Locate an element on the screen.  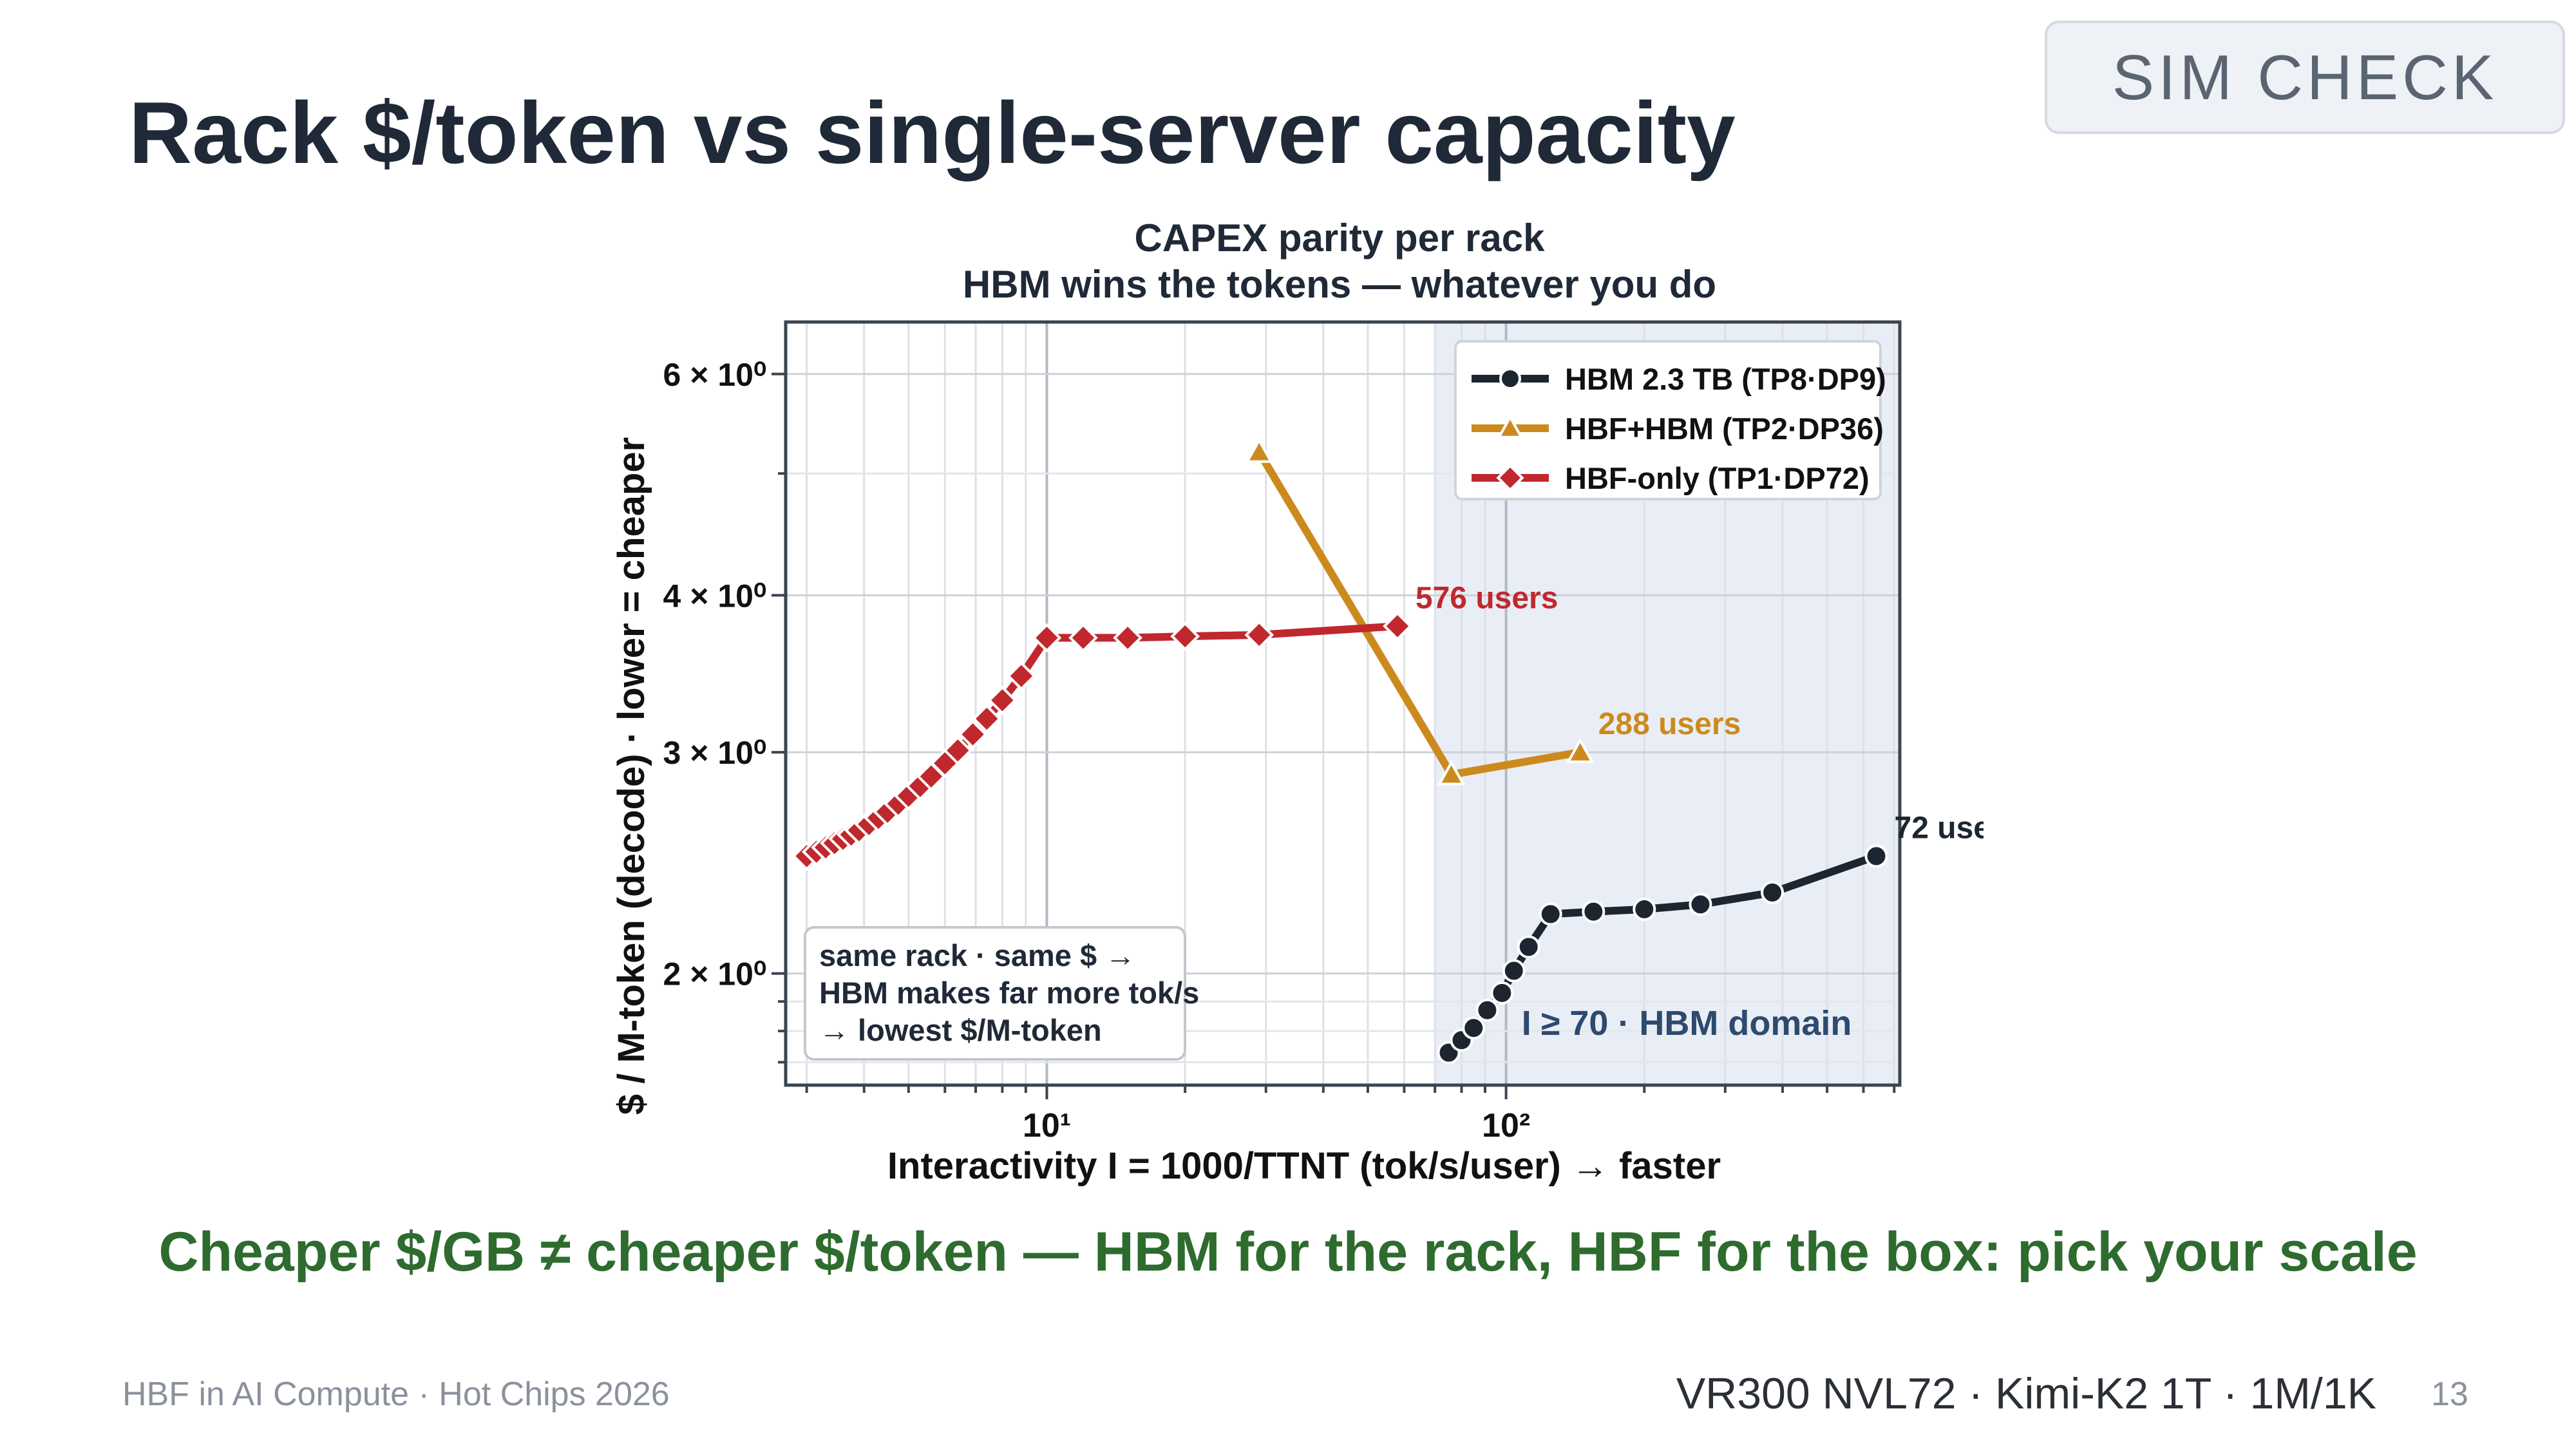
sim-check-badge: SIM CHECK is located at coordinates (2305, 77).